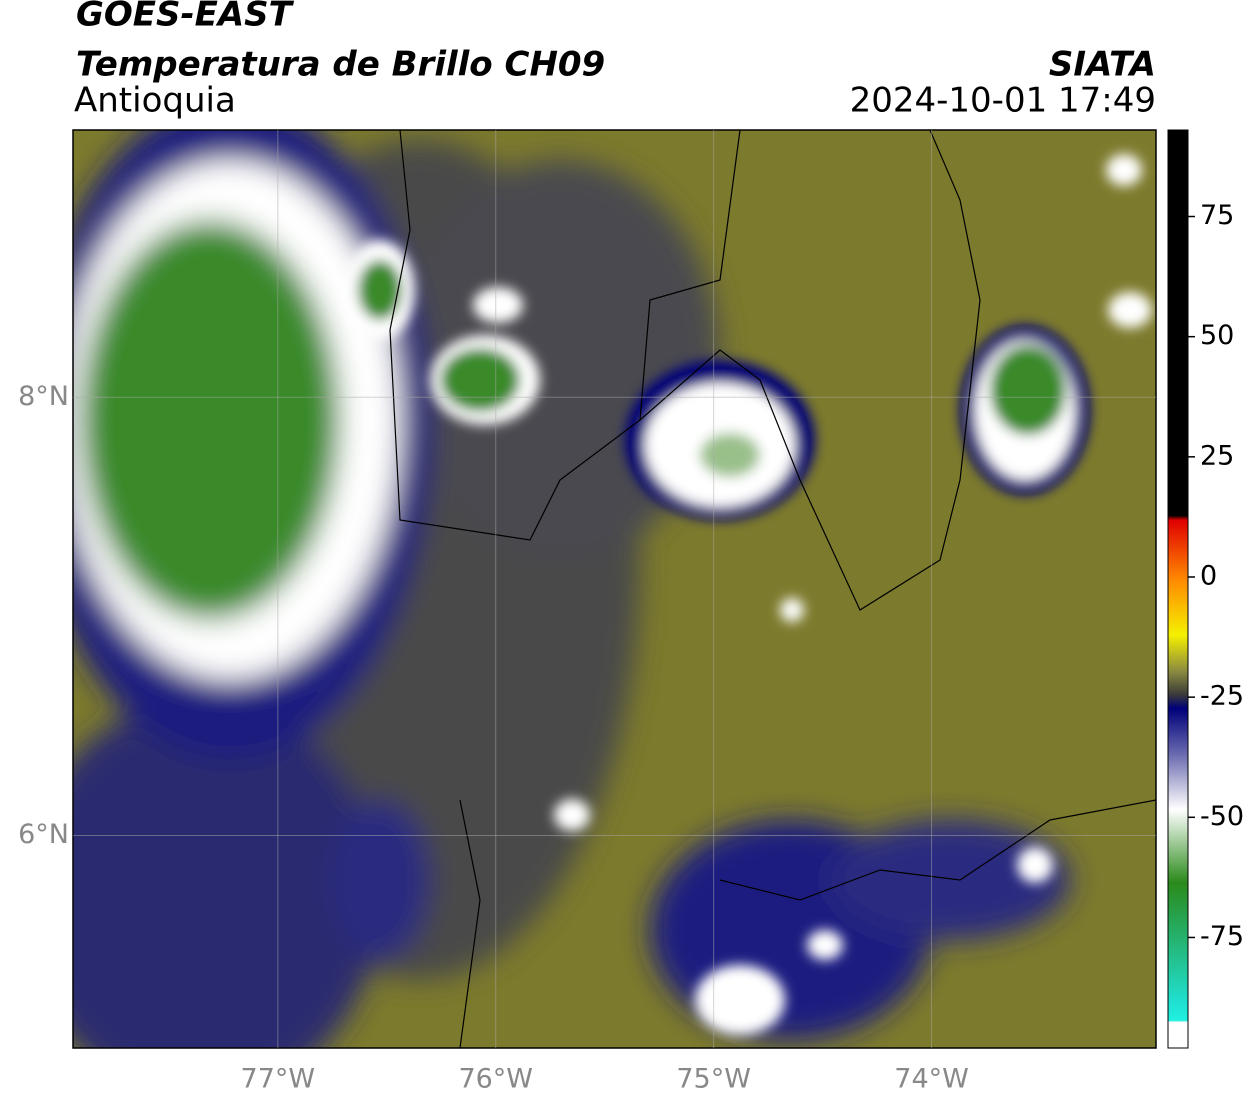 This screenshot has height=1103, width=1252. Describe the element at coordinates (1102, 65) in the screenshot. I see `source: SIATA` at that location.